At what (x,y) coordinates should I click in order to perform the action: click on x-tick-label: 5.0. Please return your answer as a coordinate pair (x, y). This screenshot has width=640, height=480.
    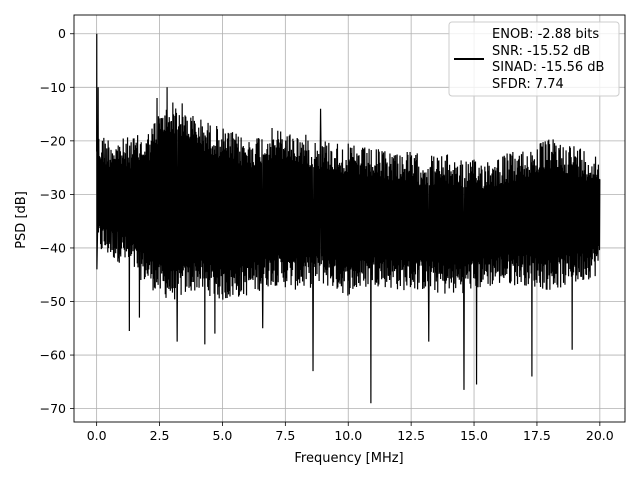
    Looking at the image, I should click on (222, 435).